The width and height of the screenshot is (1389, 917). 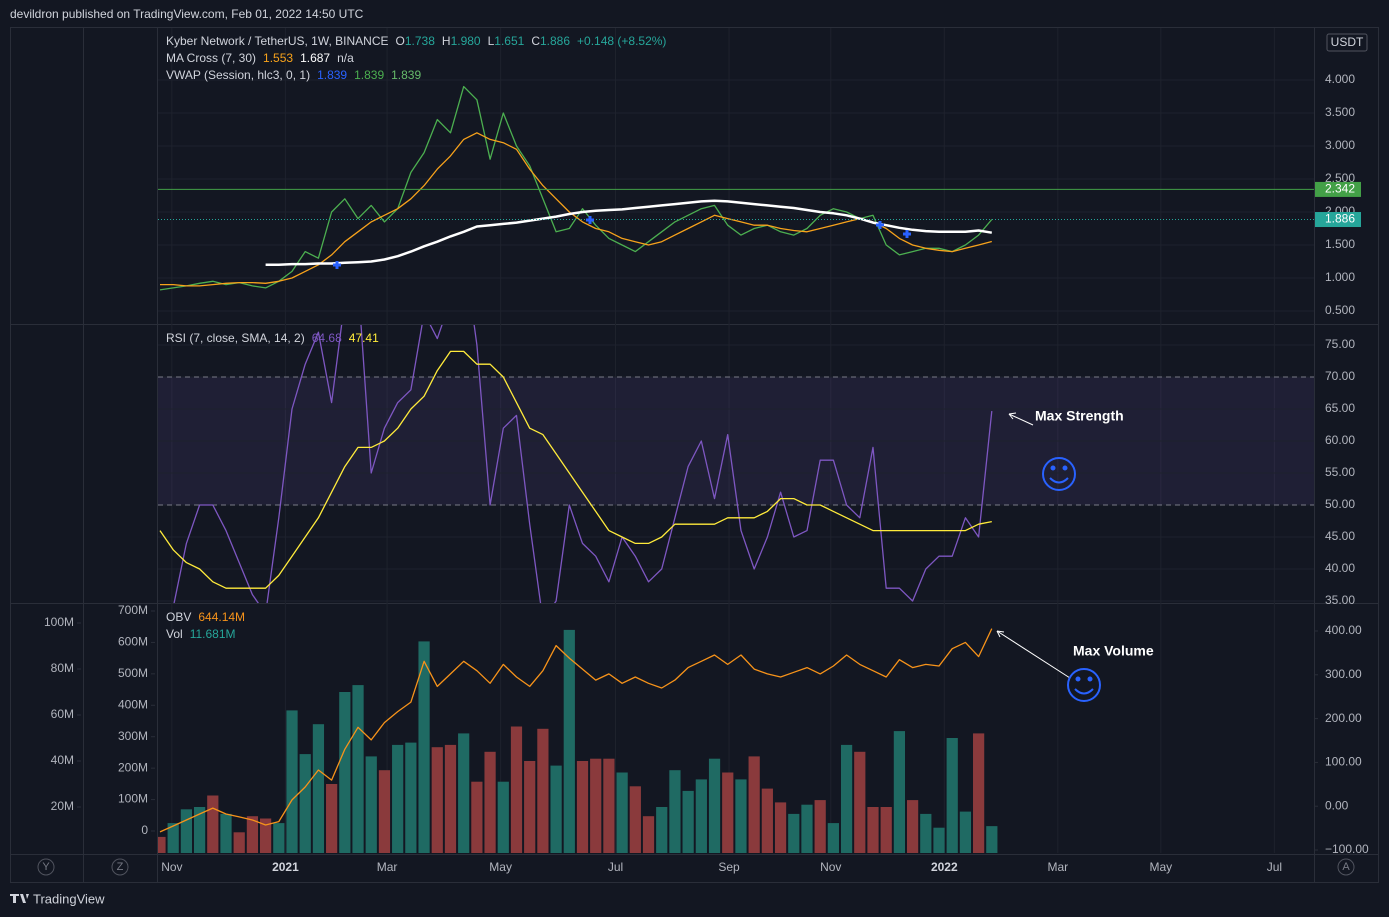 I want to click on legend-item: 1.839, so click(x=369, y=75).